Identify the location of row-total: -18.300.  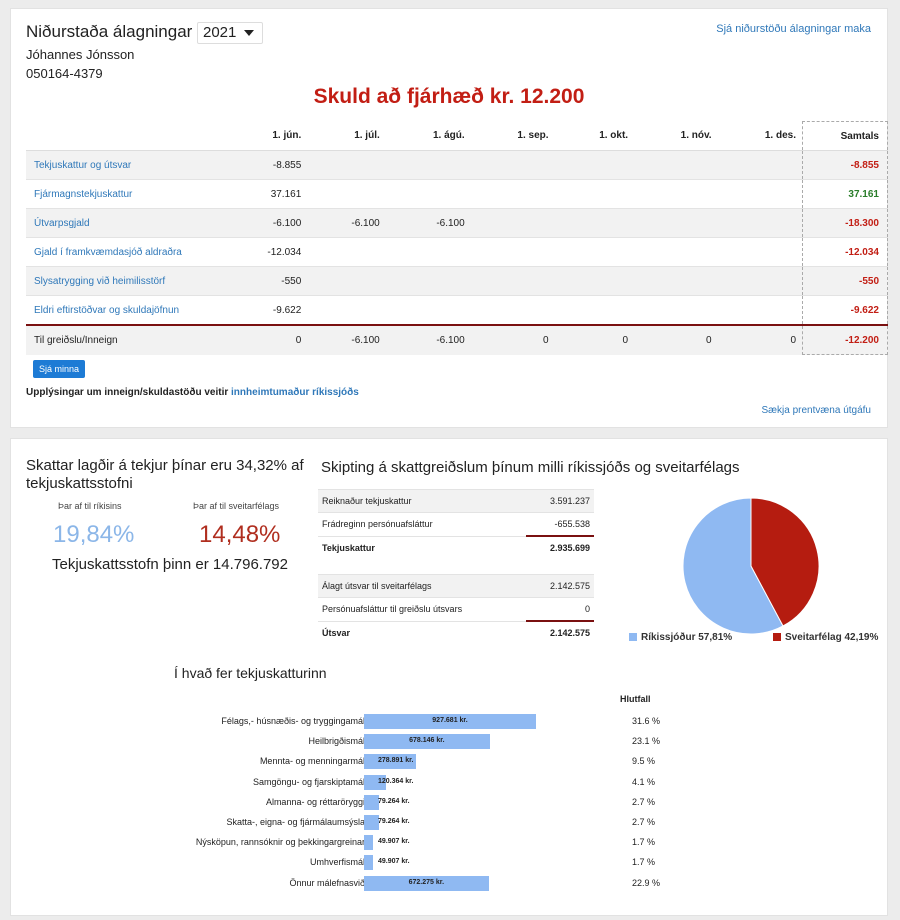
(845, 223).